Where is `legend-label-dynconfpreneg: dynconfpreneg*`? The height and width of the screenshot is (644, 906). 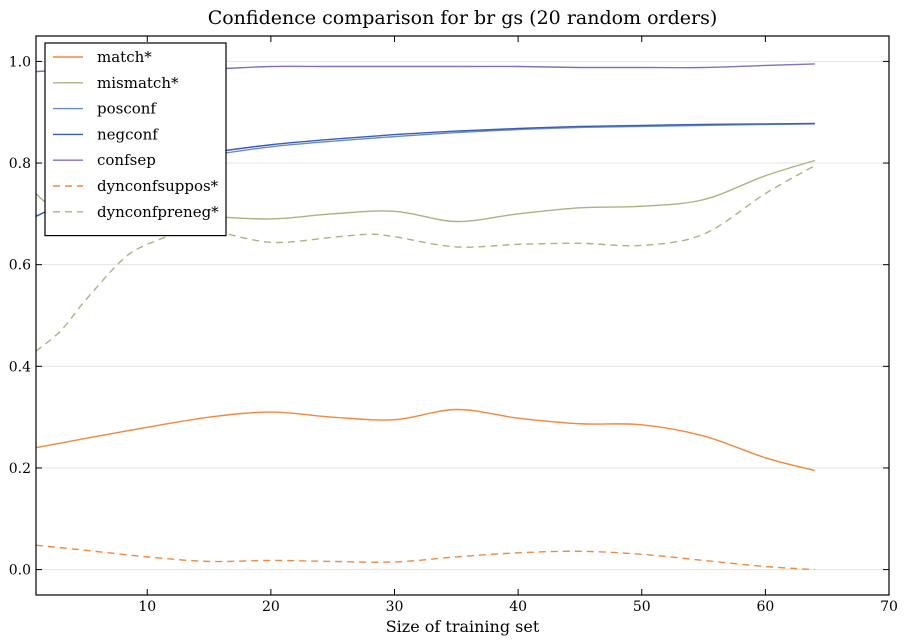 legend-label-dynconfpreneg: dynconfpreneg* is located at coordinates (158, 212).